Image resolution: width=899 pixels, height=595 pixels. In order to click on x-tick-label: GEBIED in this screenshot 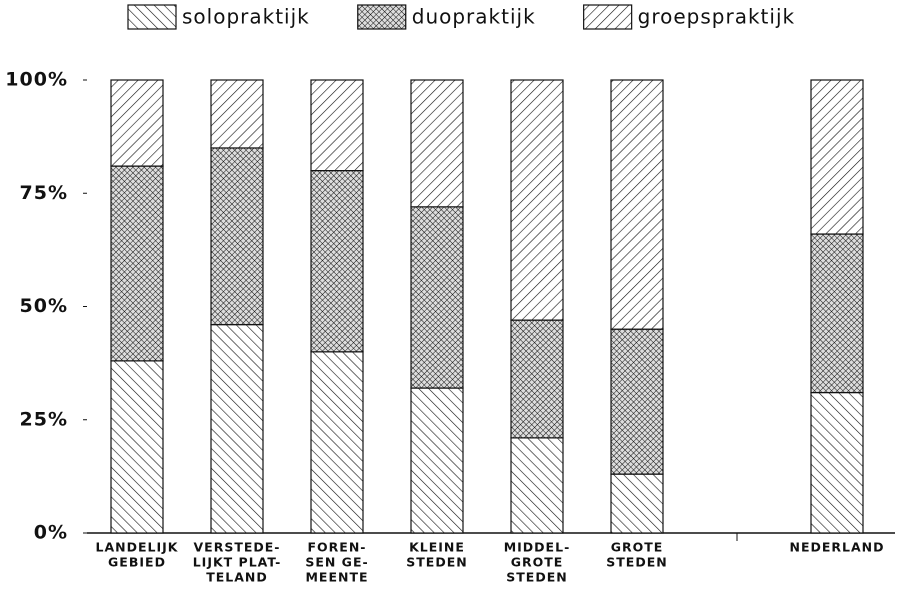, I will do `click(137, 562)`.